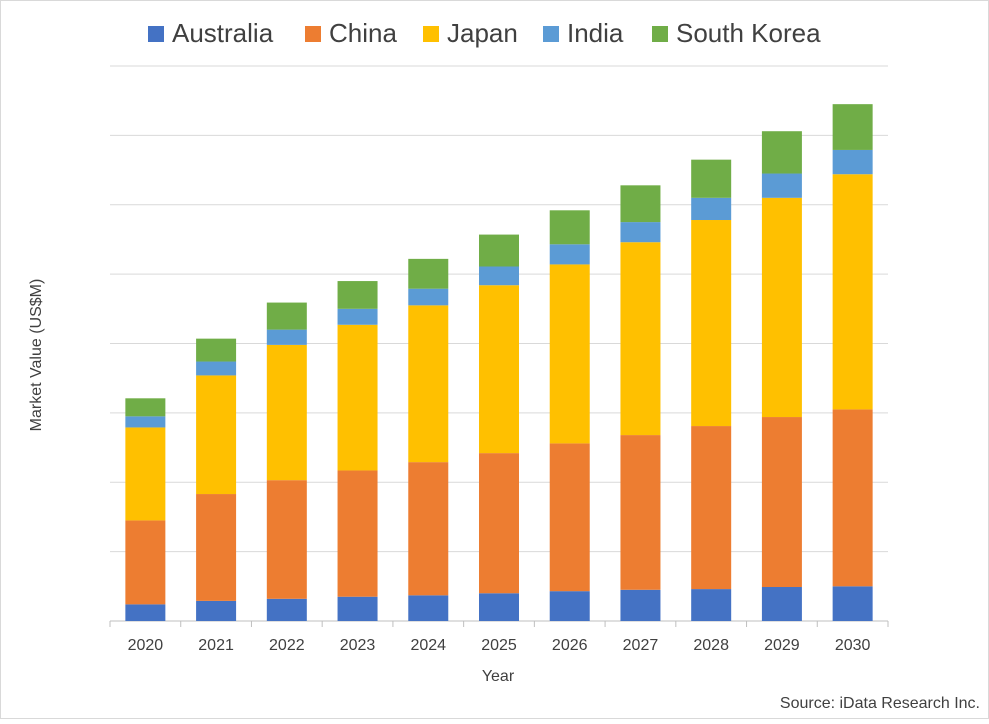 Image resolution: width=989 pixels, height=724 pixels. I want to click on x-tick-label: 2023, so click(358, 645).